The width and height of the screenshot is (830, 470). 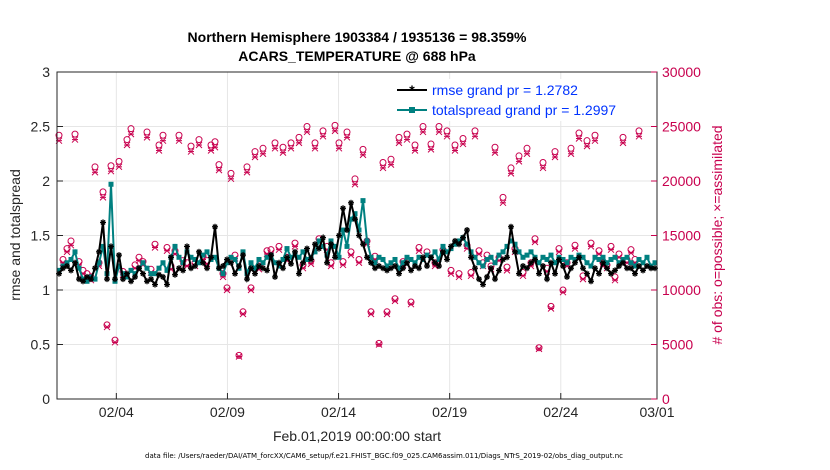 What do you see at coordinates (357, 436) in the screenshot?
I see `x-axis-label: Feb.01,2019 00:00:00 start` at bounding box center [357, 436].